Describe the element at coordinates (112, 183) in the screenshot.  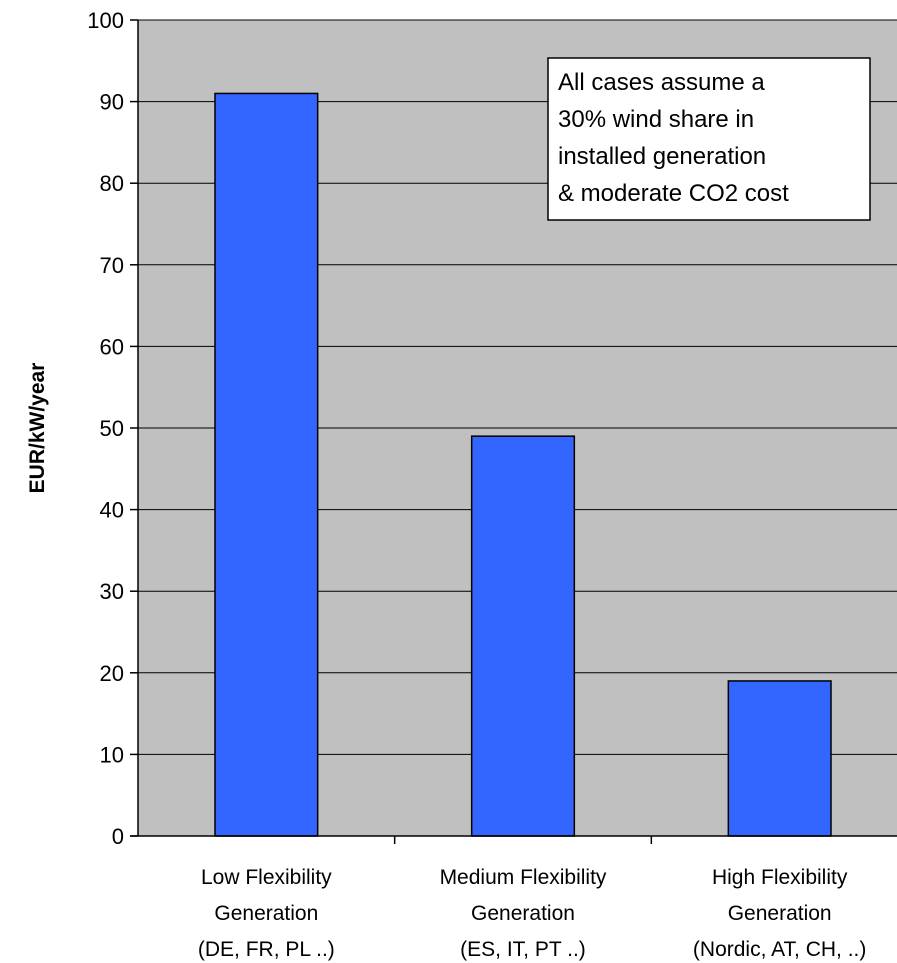
I see `y-tick-label: 80` at that location.